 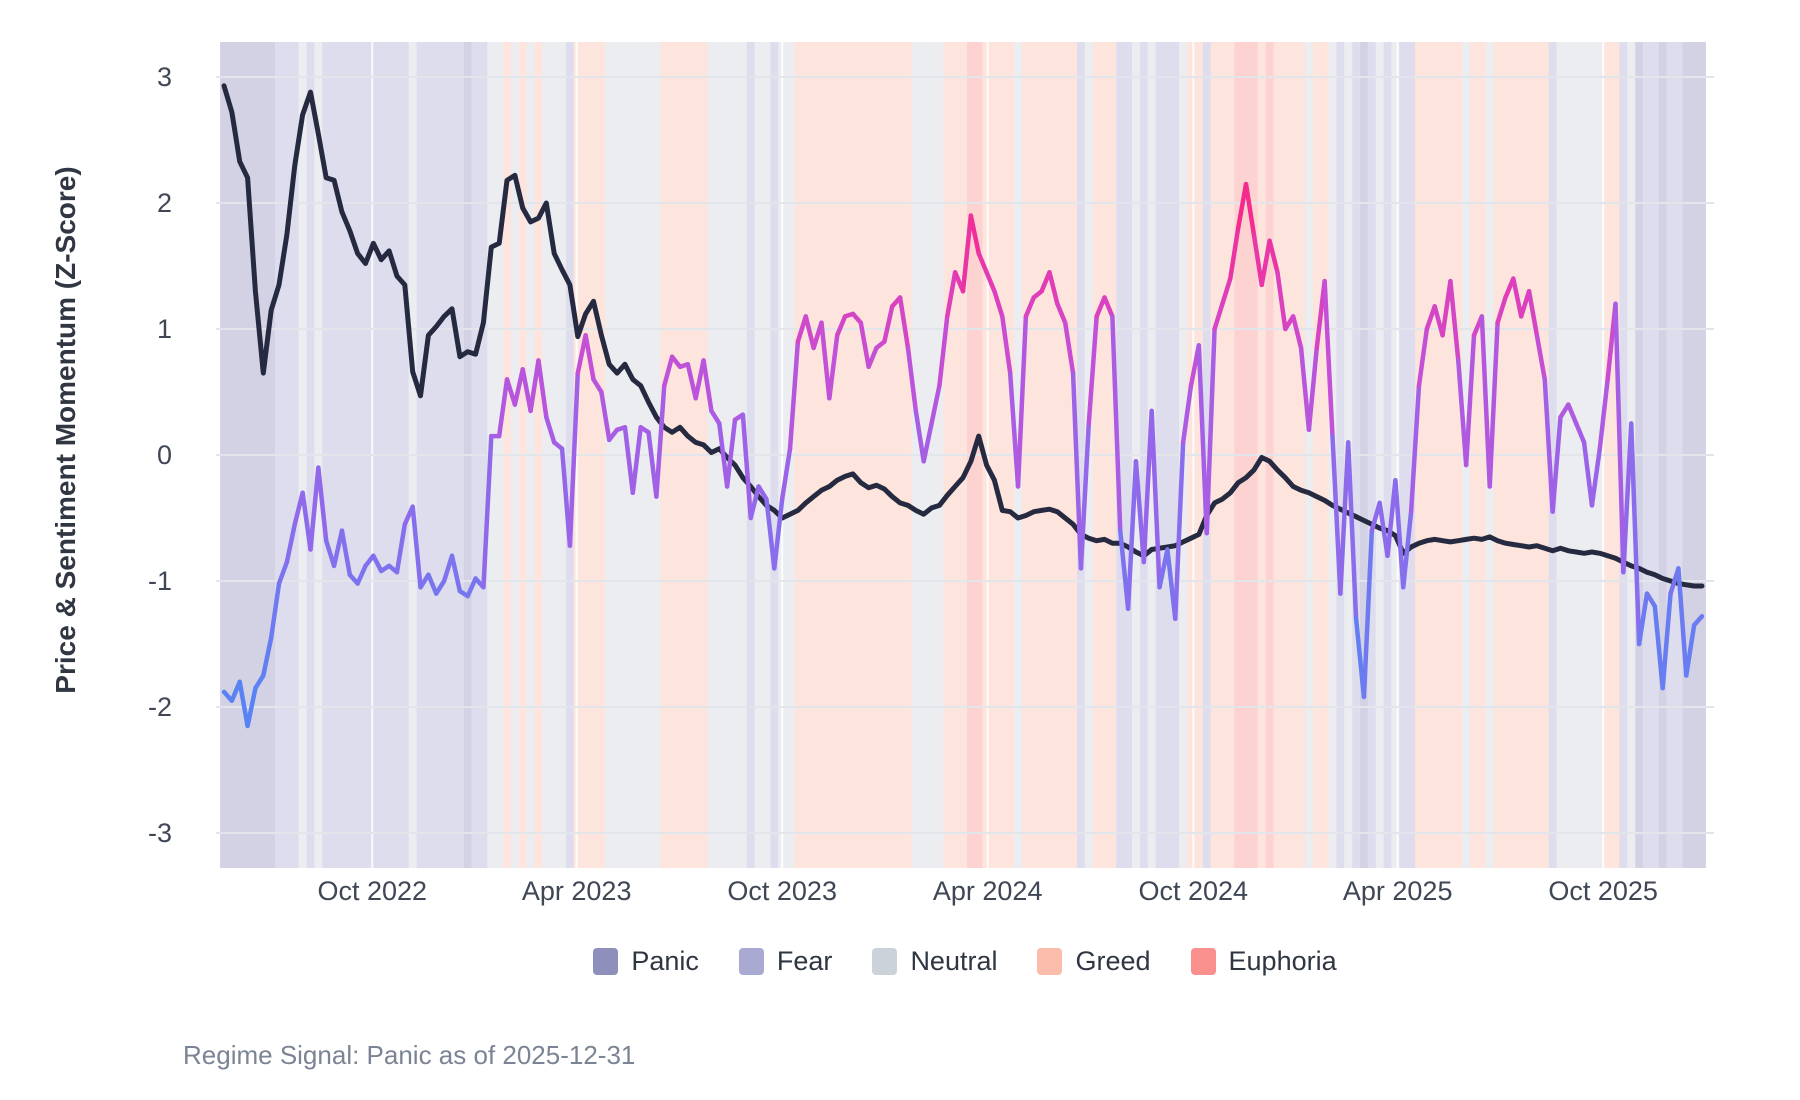 I want to click on legend-item-panic: Panic, so click(x=646, y=961).